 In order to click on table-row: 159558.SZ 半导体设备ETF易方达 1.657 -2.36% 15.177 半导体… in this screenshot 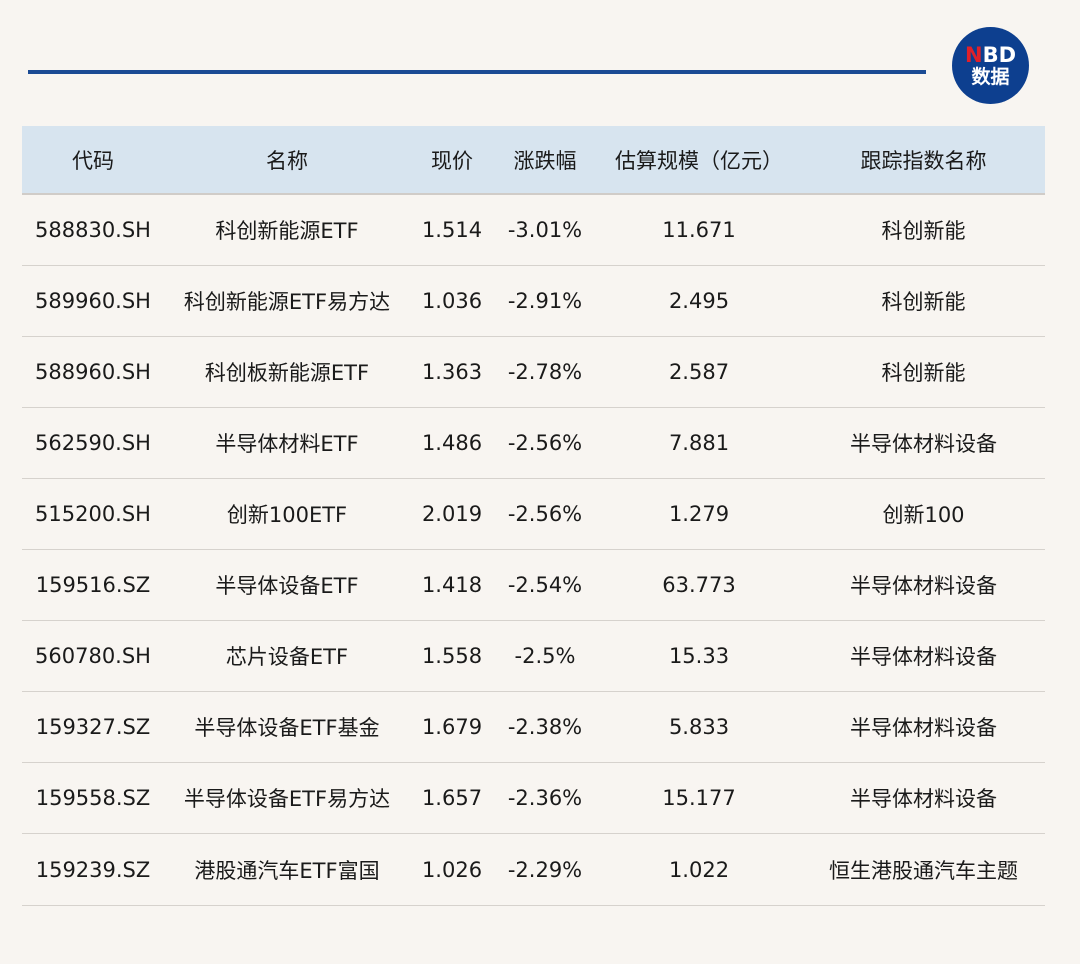, I will do `click(533, 798)`.